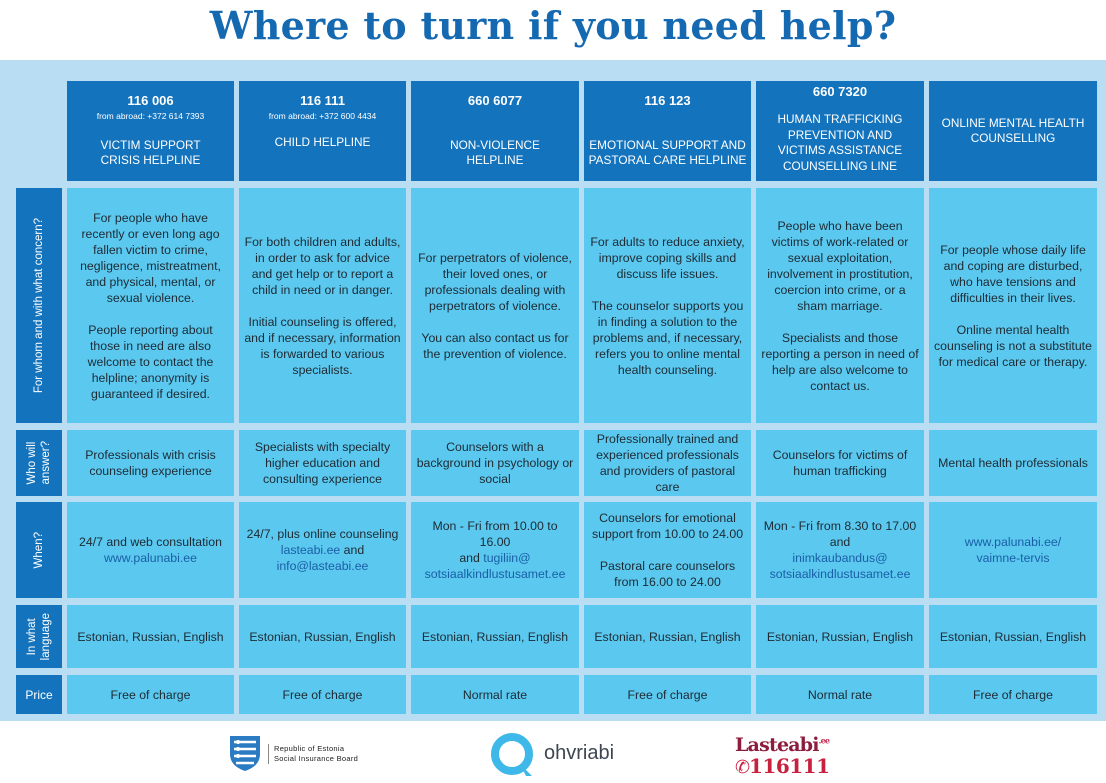 The height and width of the screenshot is (783, 1106). I want to click on lasteabi-link: lasteabi.ee, so click(310, 550).